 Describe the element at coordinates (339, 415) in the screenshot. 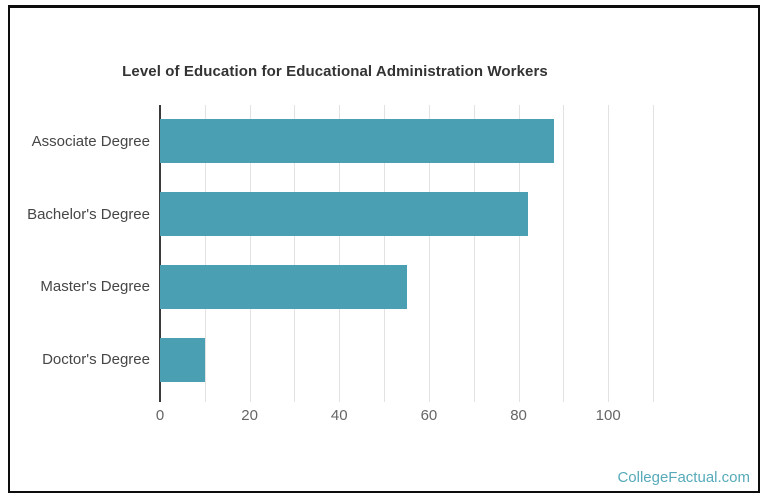

I see `x-tick-label: 40` at that location.